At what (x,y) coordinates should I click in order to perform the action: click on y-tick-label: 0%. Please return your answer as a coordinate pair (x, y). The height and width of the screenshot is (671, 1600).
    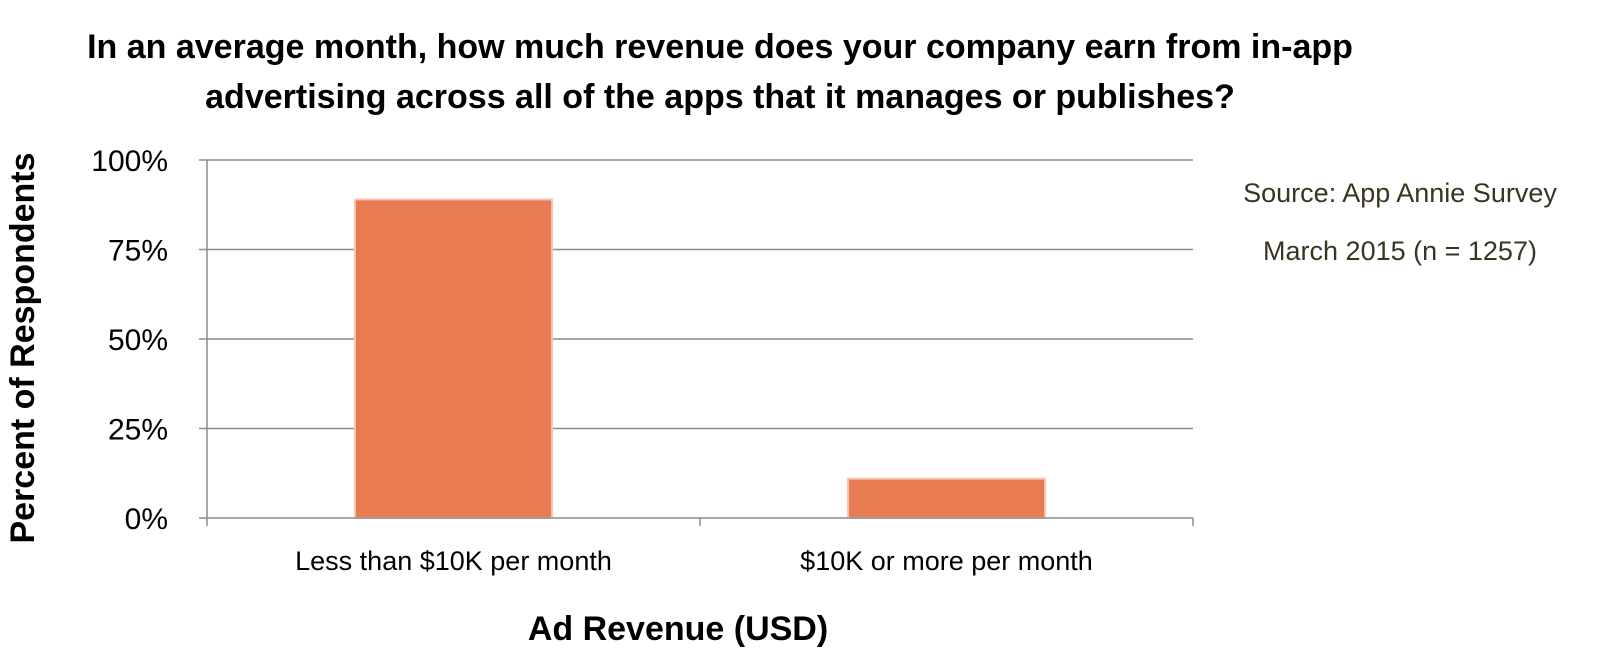
    Looking at the image, I should click on (146, 519).